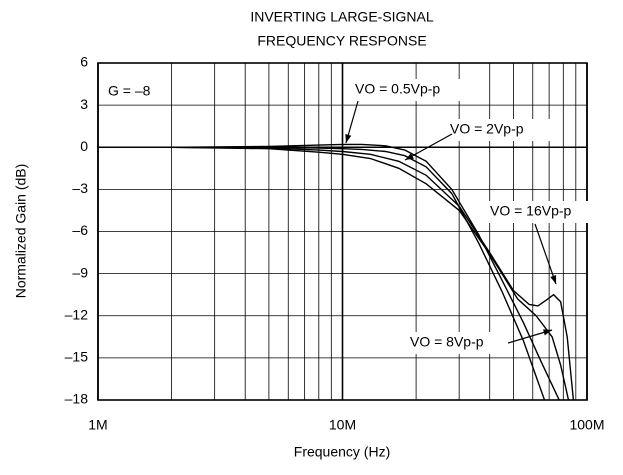  I want to click on y-tick-label: –3, so click(80, 188).